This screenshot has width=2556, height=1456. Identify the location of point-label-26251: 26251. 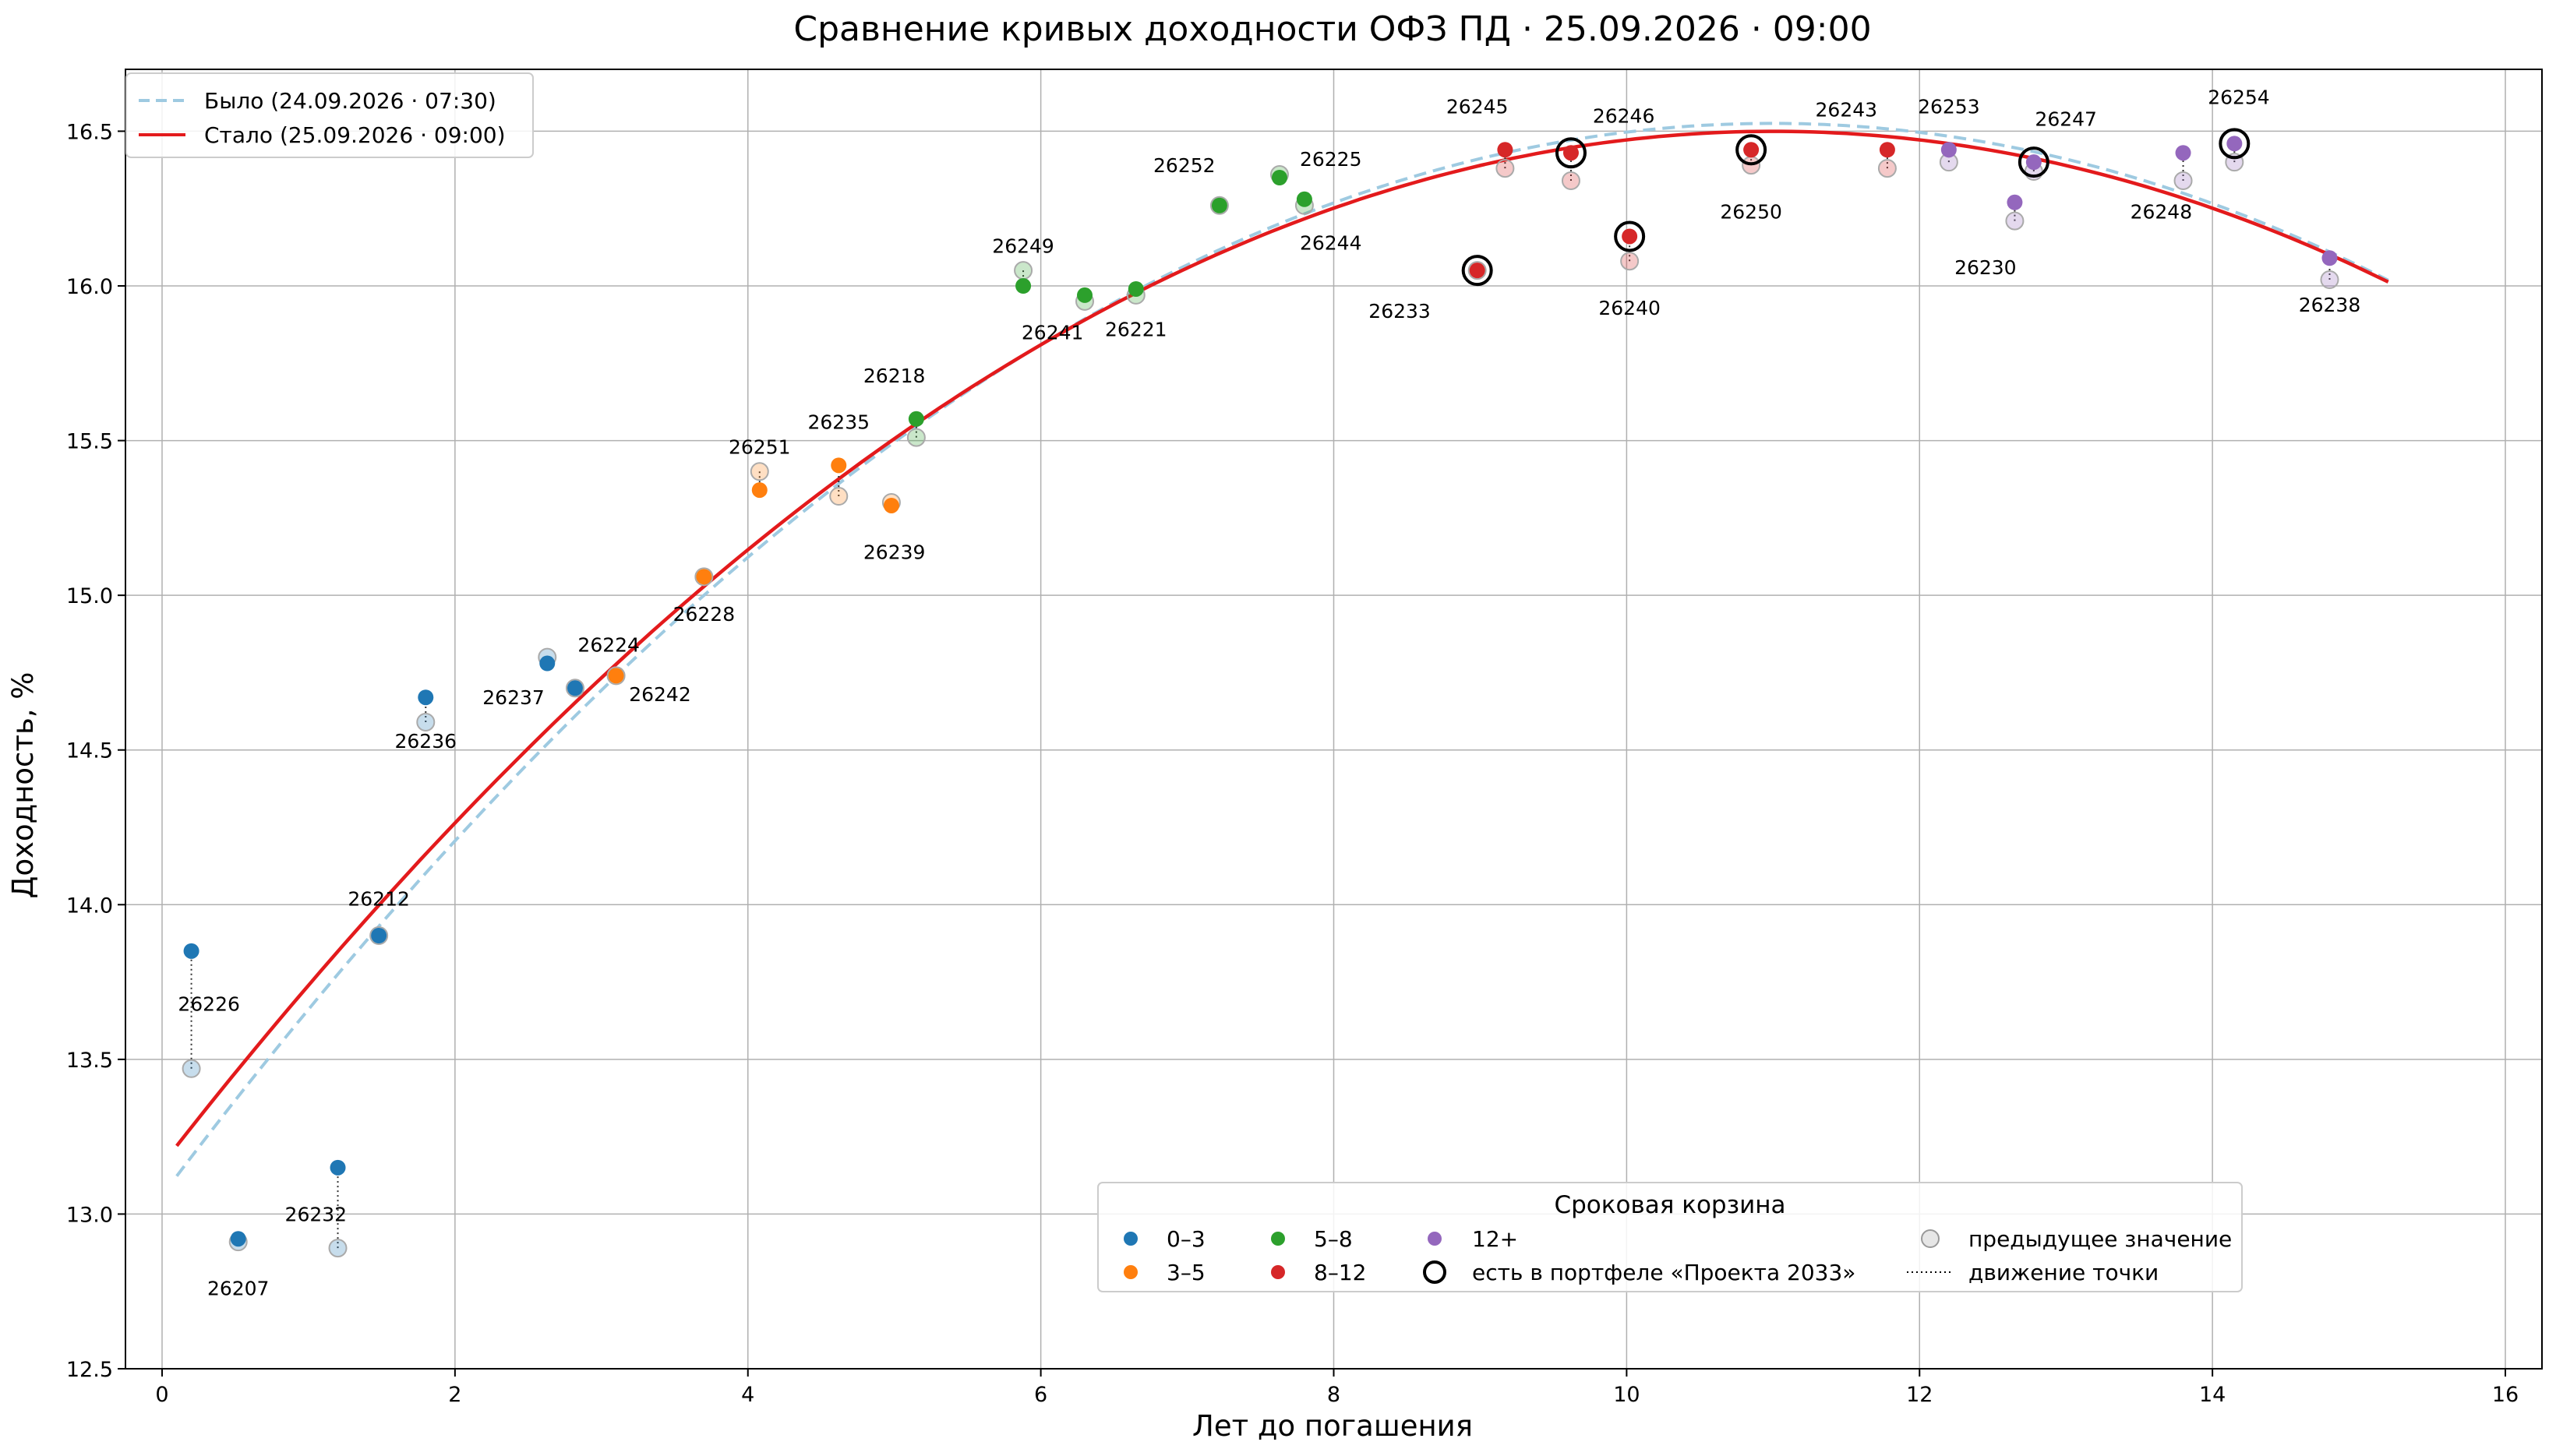
(760, 448).